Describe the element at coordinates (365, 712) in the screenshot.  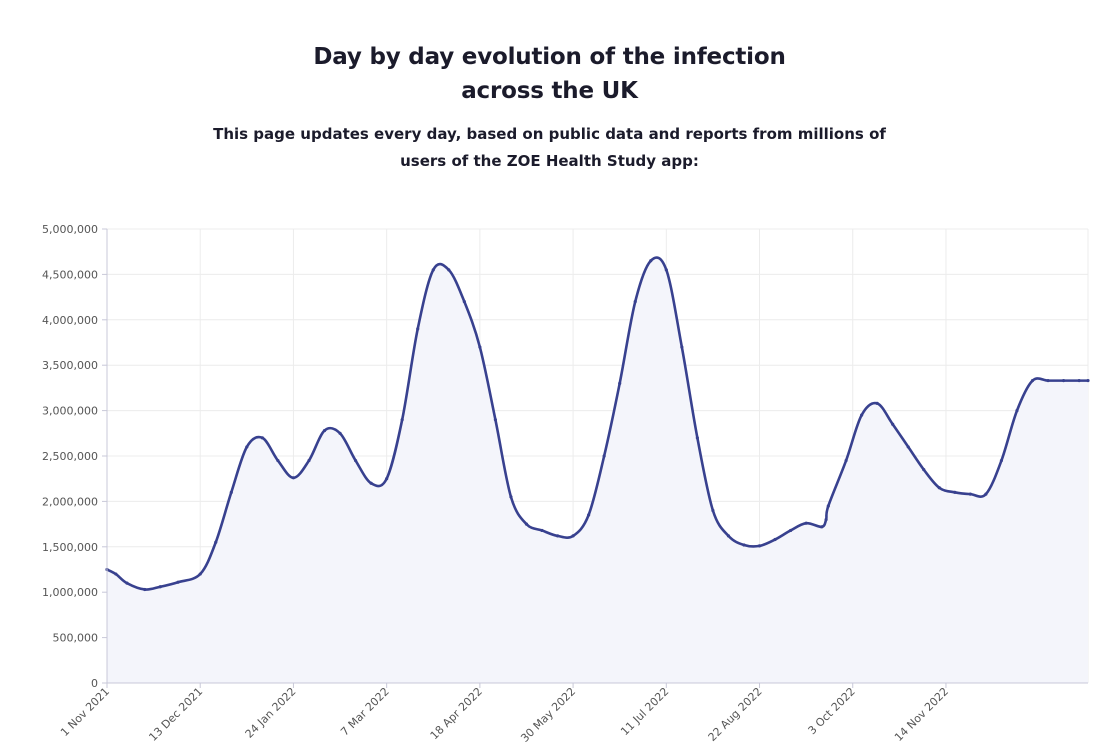
I see `x-tick-label: 7 Mar 2022` at that location.